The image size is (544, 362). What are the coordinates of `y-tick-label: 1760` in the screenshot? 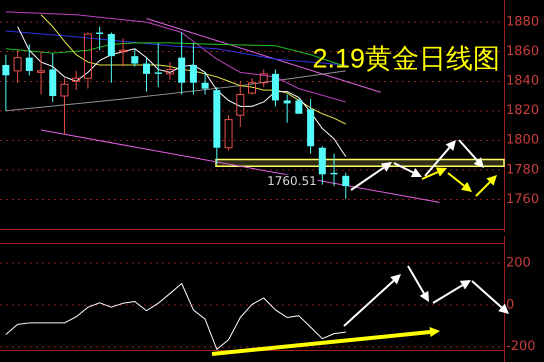 It's located at (523, 199).